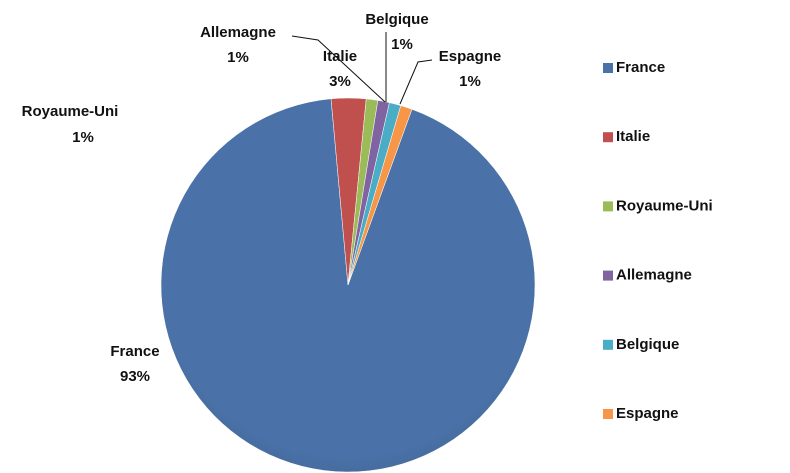 Image resolution: width=790 pixels, height=473 pixels. What do you see at coordinates (647, 344) in the screenshot?
I see `legend-label: Belgique` at bounding box center [647, 344].